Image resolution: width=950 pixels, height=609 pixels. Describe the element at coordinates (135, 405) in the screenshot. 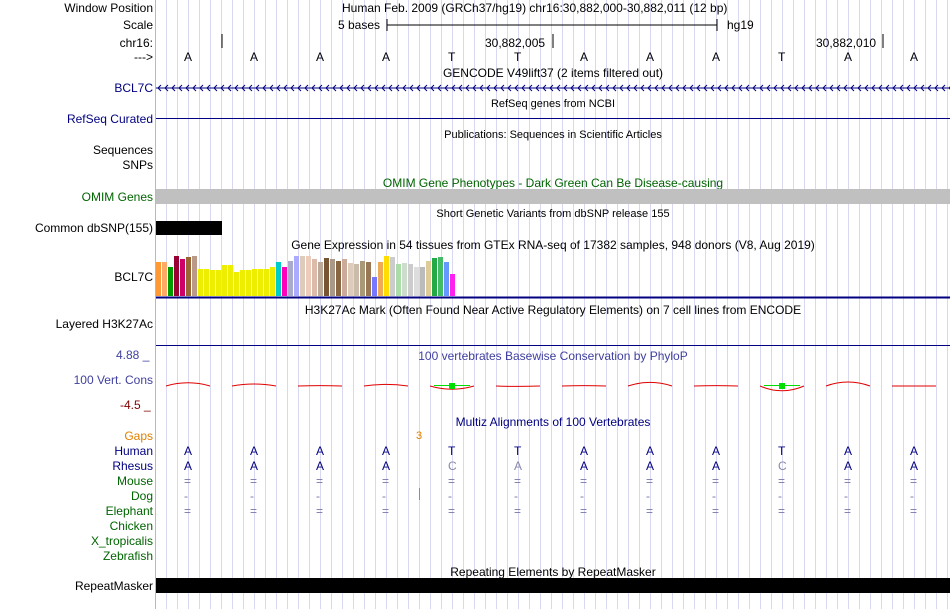

I see `phylop-min-label: -4.5 _` at that location.